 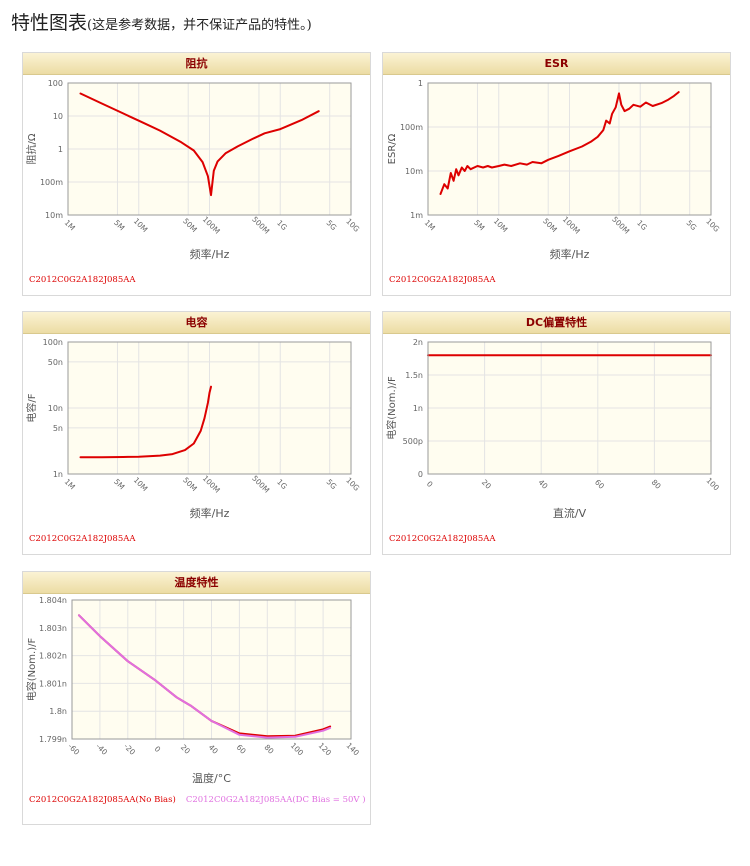 What do you see at coordinates (53, 600) in the screenshot?
I see `y-tick-label: 1.804n` at bounding box center [53, 600].